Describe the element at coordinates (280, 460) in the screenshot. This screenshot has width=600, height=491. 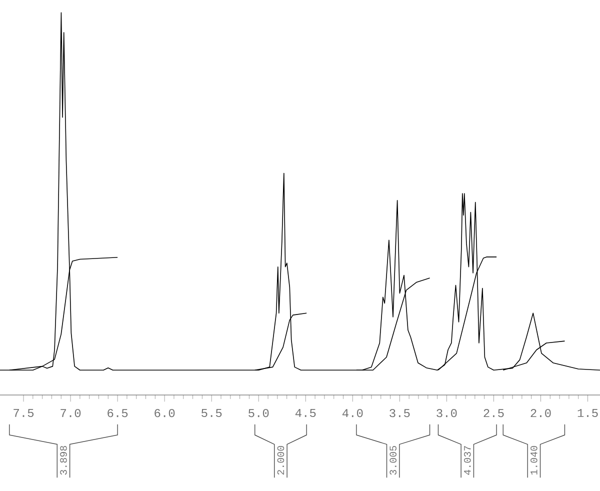
I see `text: 2.000` at that location.